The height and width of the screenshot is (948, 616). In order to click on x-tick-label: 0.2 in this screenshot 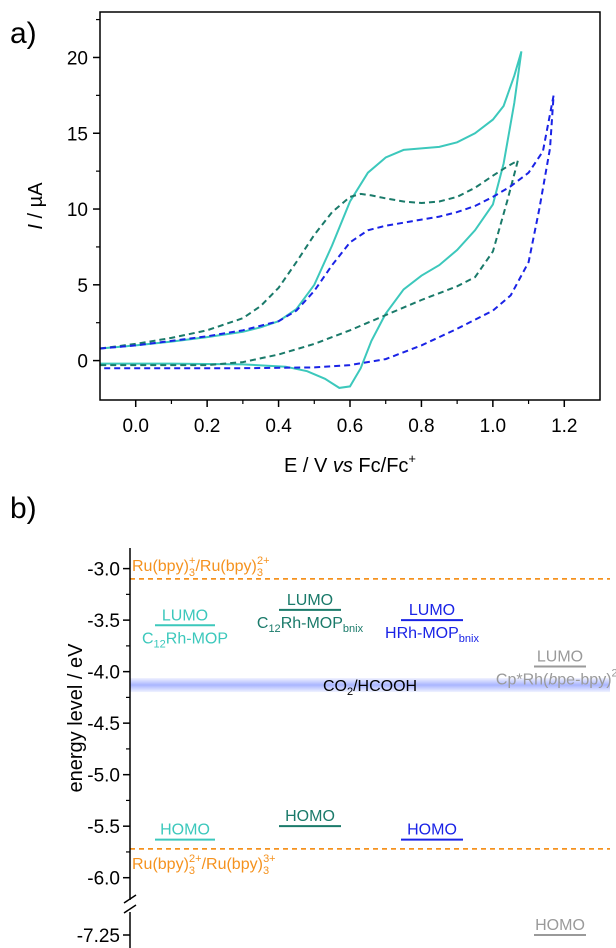, I will do `click(207, 426)`.